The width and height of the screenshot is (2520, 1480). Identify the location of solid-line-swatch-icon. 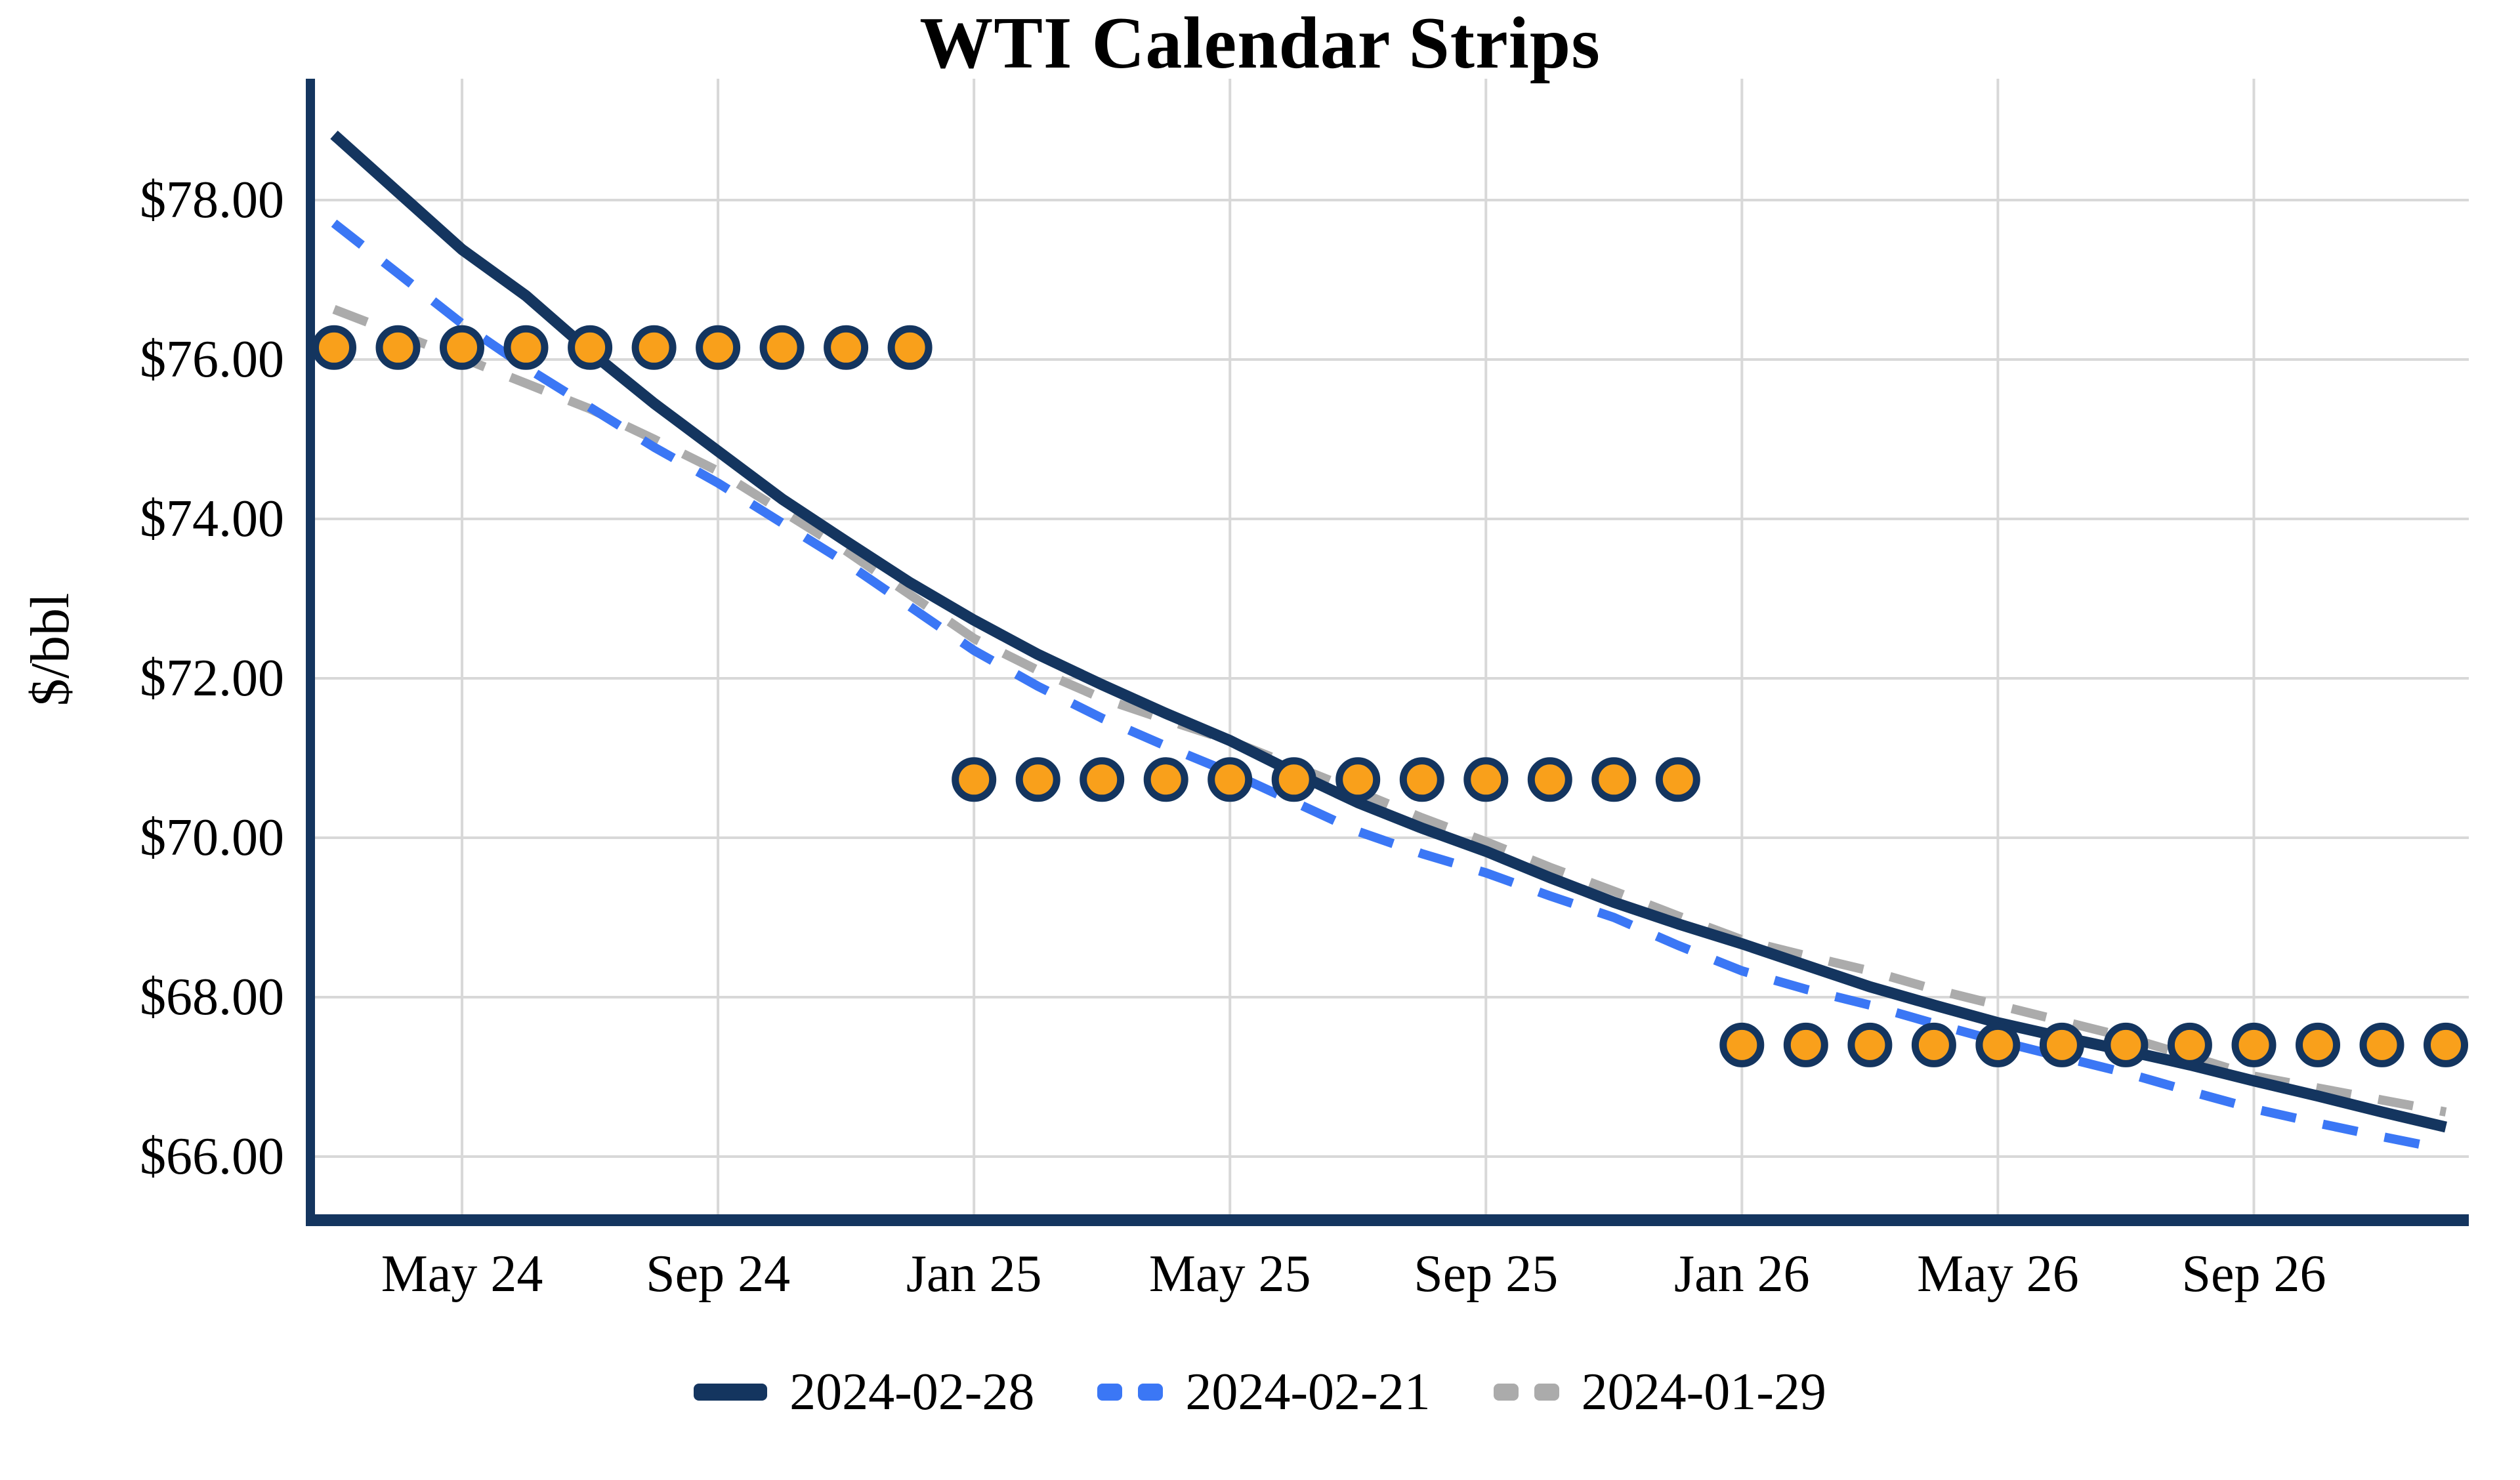
(731, 1392).